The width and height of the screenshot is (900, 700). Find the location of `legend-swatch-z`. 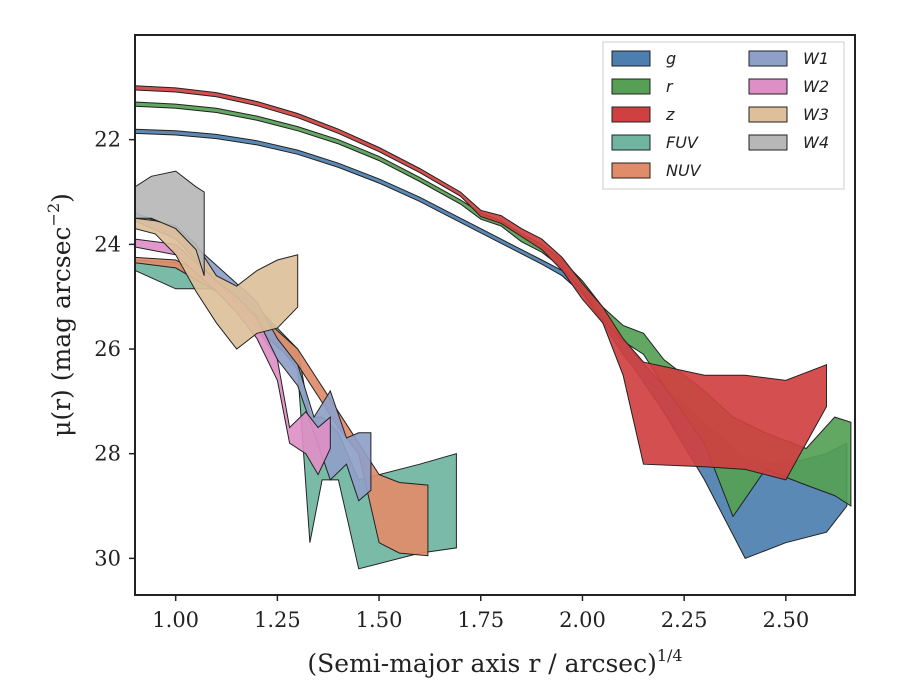

legend-swatch-z is located at coordinates (631, 114).